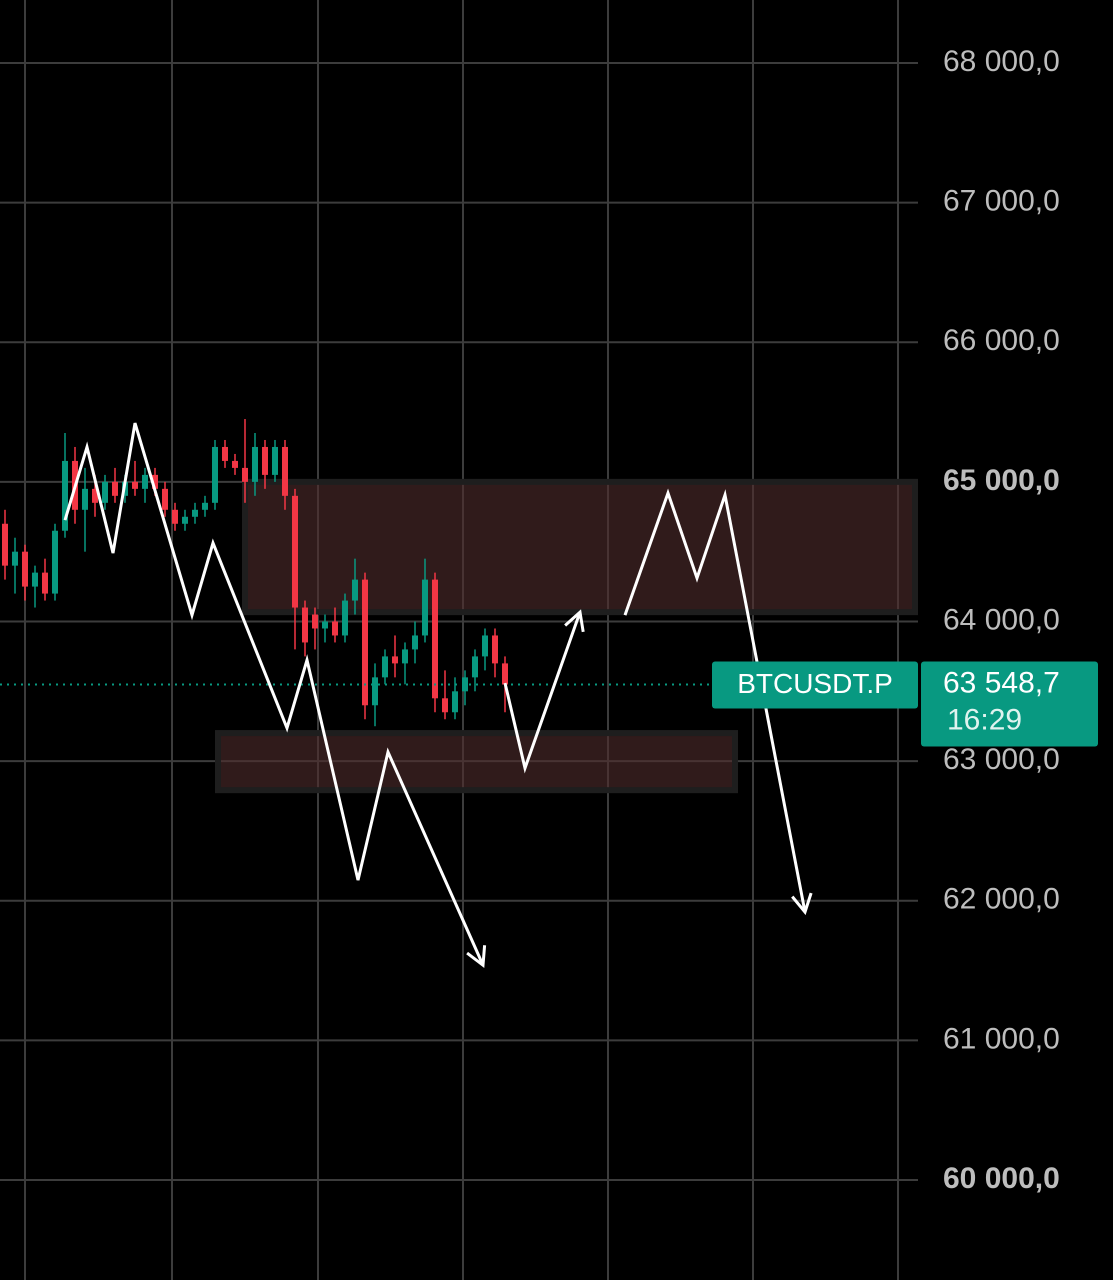 This screenshot has height=1280, width=1113. I want to click on symbol-badge, so click(815, 685).